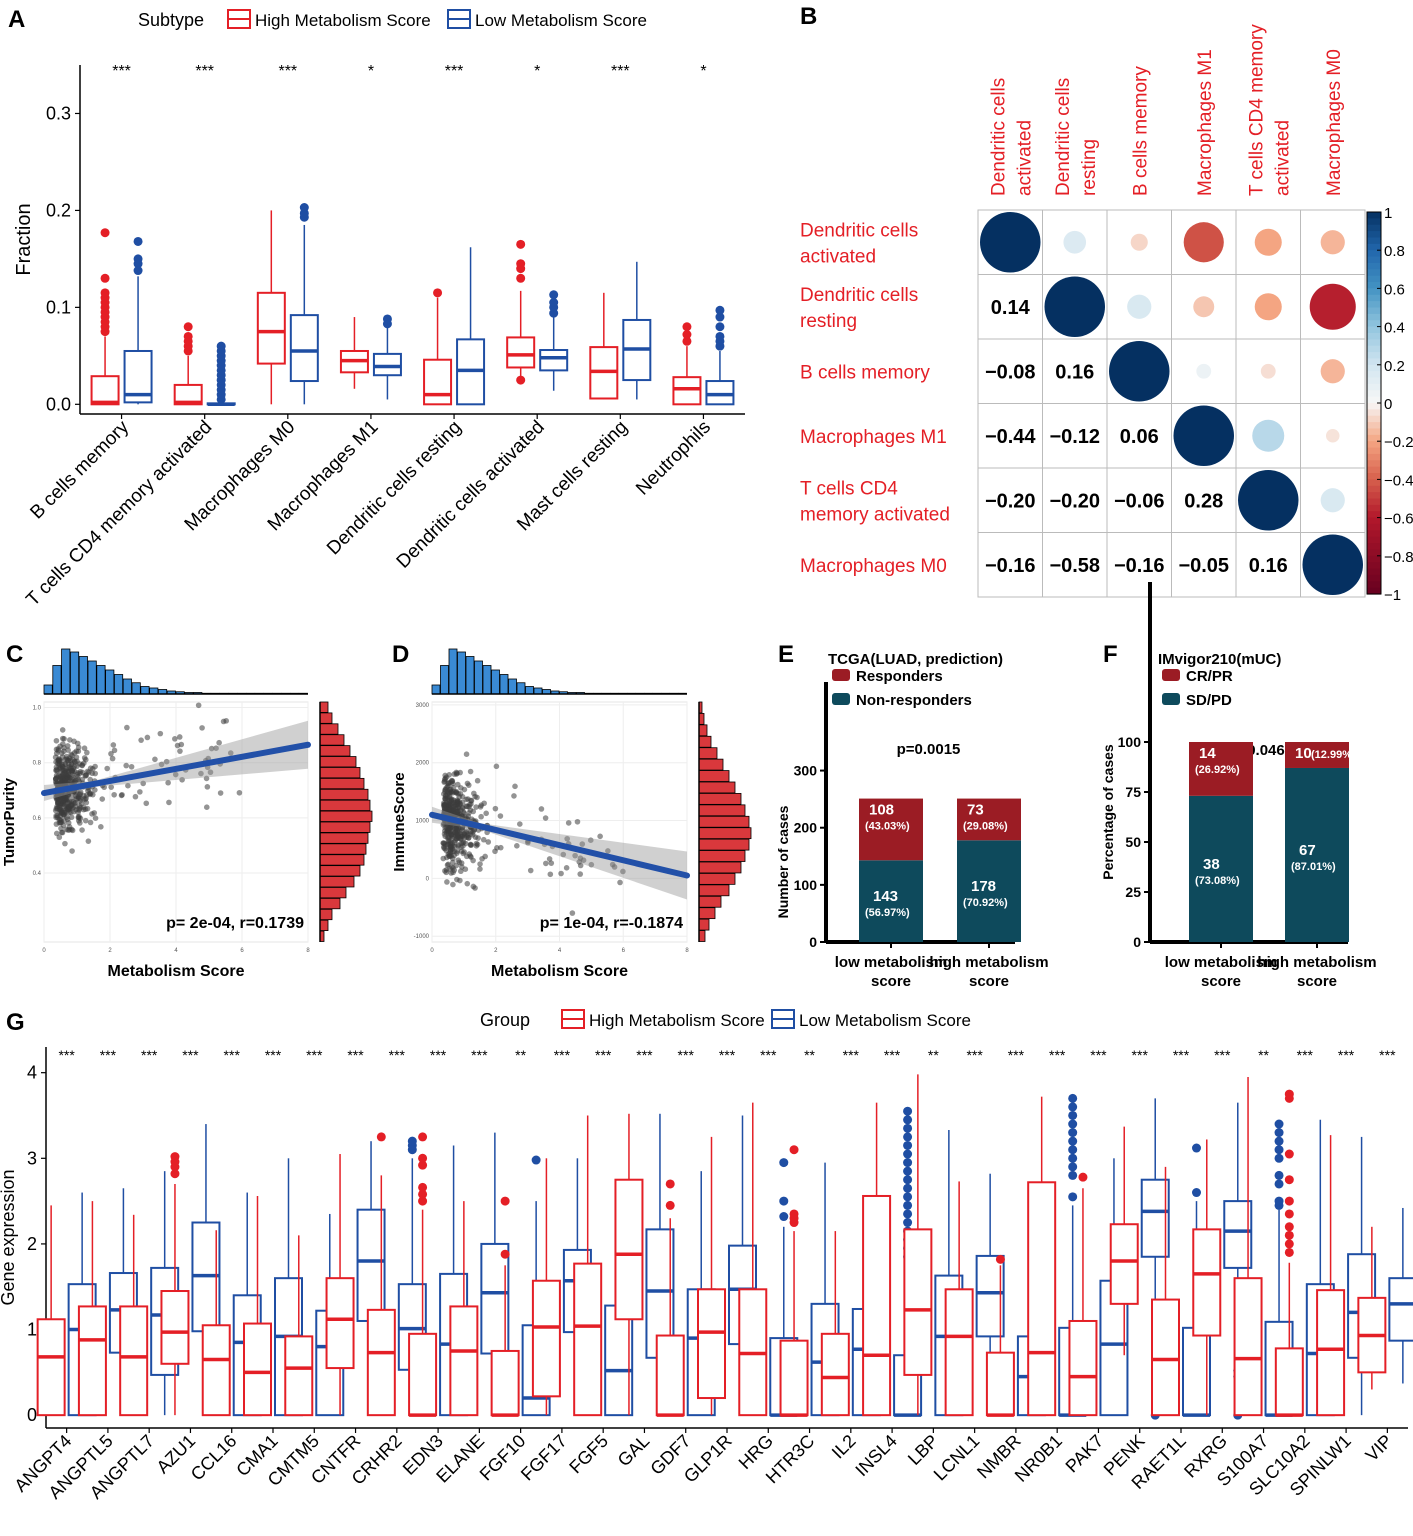 The width and height of the screenshot is (1413, 1536). What do you see at coordinates (1388, 404) in the screenshot?
I see `colorbar-tick-label: 0` at bounding box center [1388, 404].